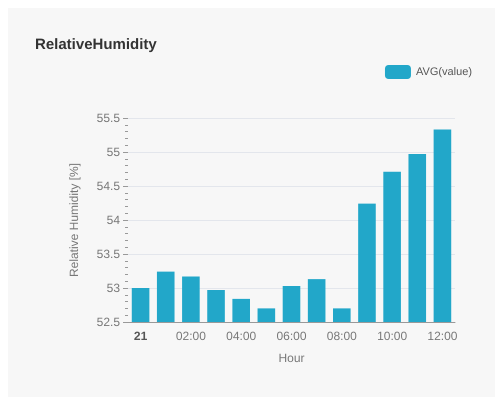 The image size is (503, 405). I want to click on y-tick-label: 54.5, so click(108, 186).